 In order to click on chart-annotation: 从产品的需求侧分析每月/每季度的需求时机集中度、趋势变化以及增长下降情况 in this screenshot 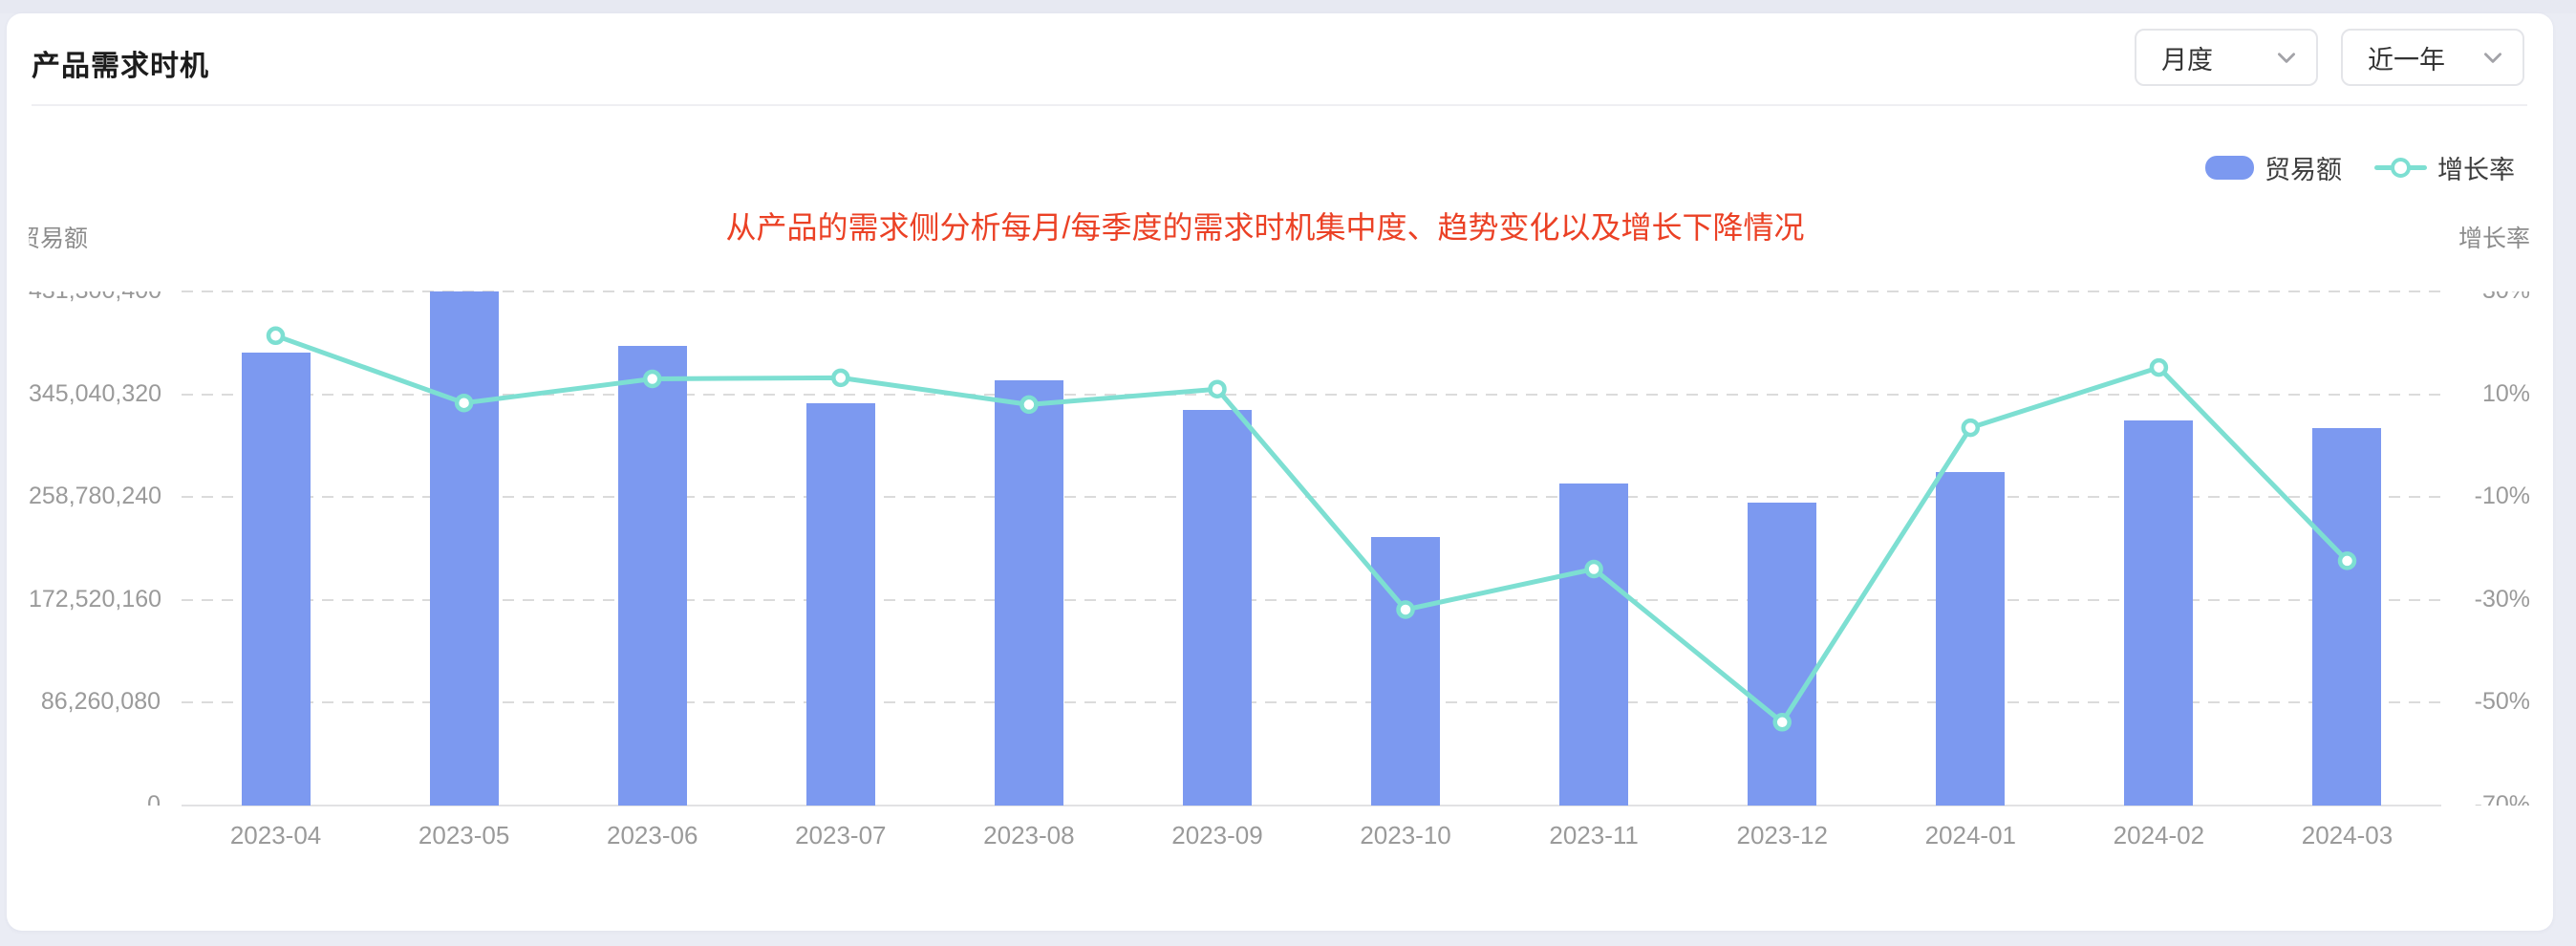, I will do `click(1265, 228)`.